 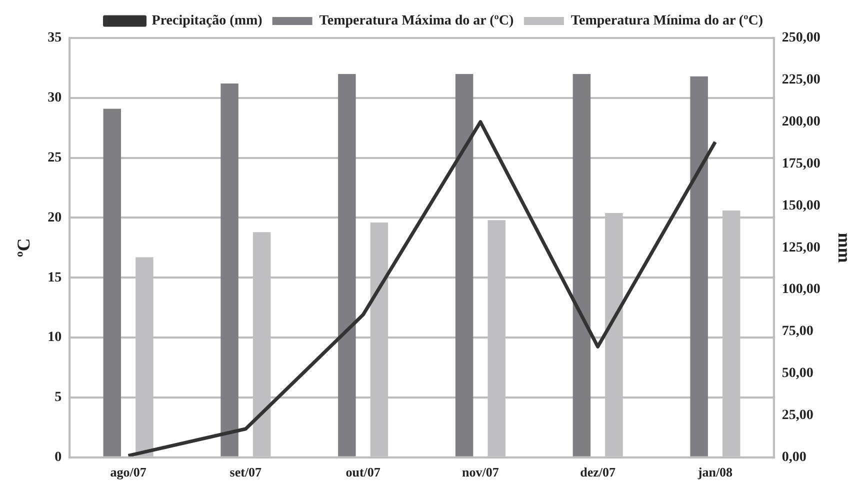 What do you see at coordinates (55, 98) in the screenshot?
I see `y-tick-label: 30` at bounding box center [55, 98].